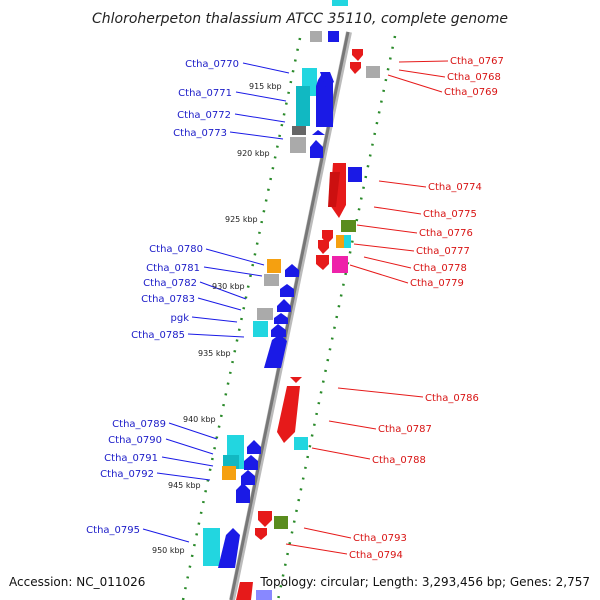 The height and width of the screenshot is (600, 600). I want to click on tick-label: 945 kbp, so click(184, 485).